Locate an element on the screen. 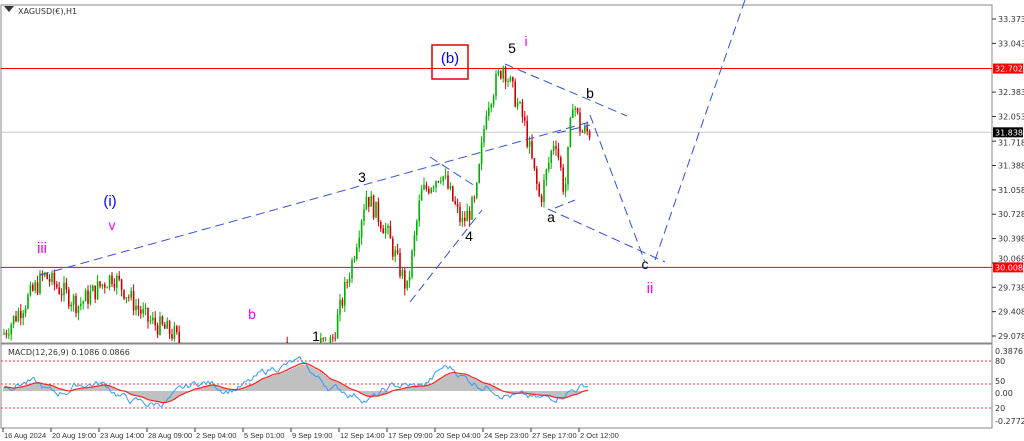 The image size is (1024, 441). level-label: 32.702 is located at coordinates (1009, 69).